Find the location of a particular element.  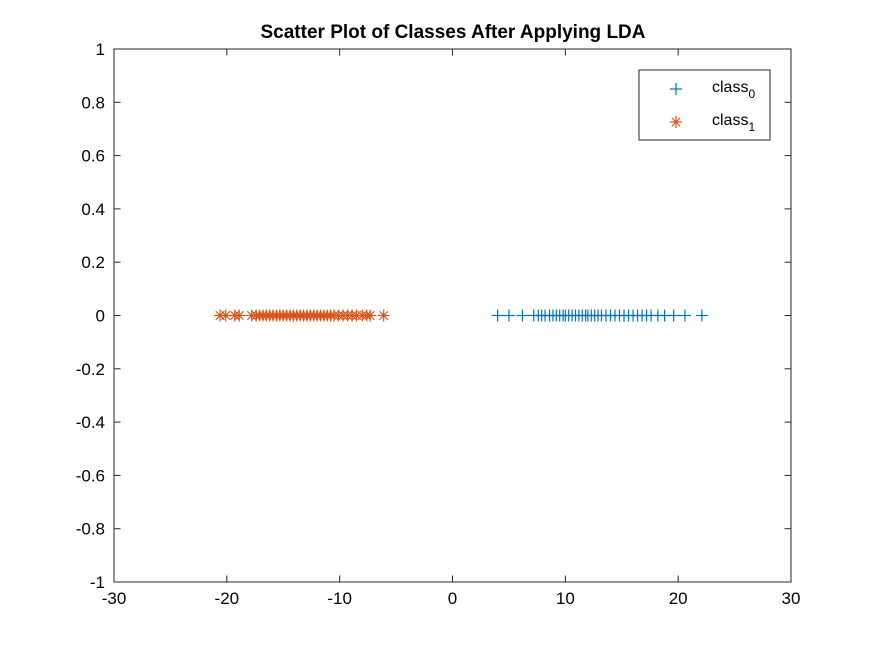

y-tick-label: -0.6 is located at coordinates (90, 475).